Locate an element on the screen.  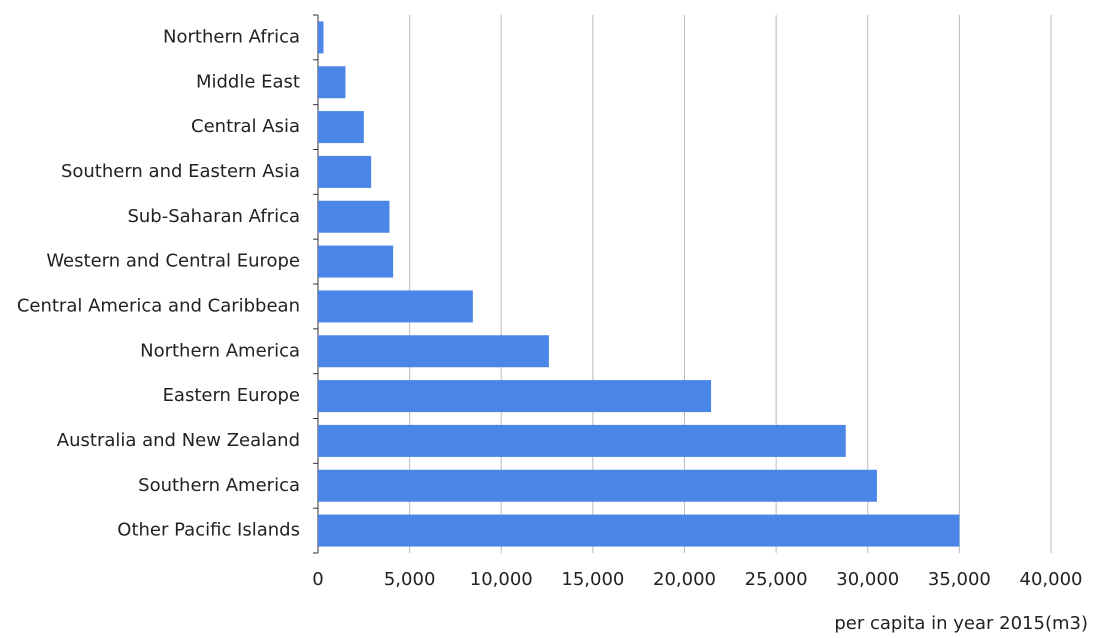
y-tick-label: Other Pacific Islands is located at coordinates (208, 530).